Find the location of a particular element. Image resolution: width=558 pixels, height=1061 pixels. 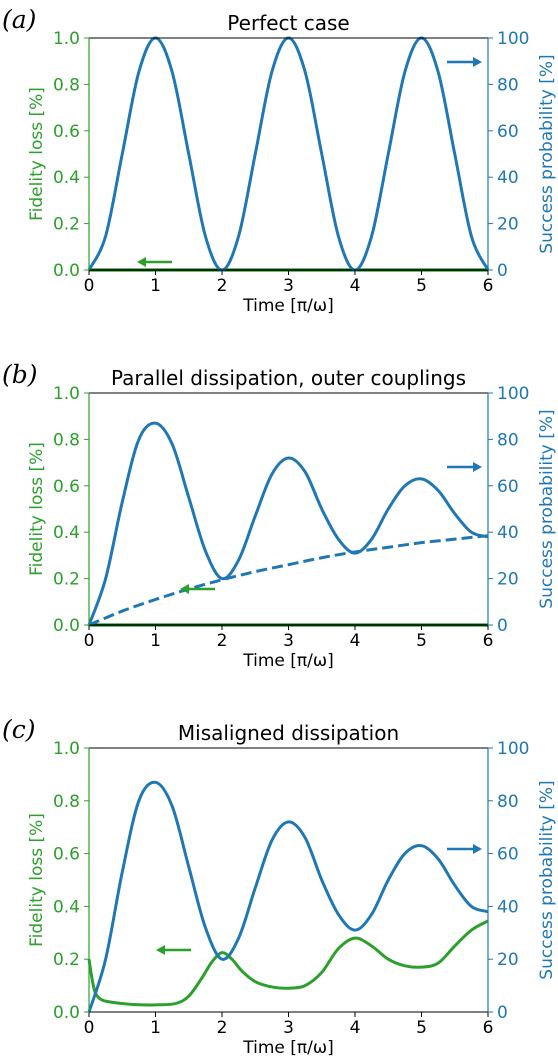

chart-title: Parallel dissipation, outer couplings is located at coordinates (288, 378).